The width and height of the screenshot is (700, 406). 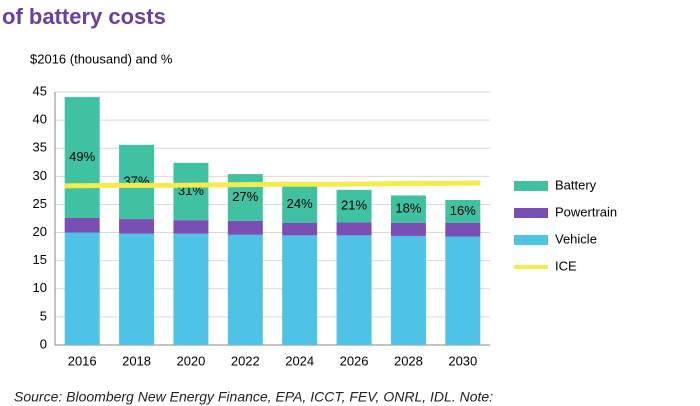 I want to click on y-axis-label: $2016 (thousand) and %, so click(x=101, y=58).